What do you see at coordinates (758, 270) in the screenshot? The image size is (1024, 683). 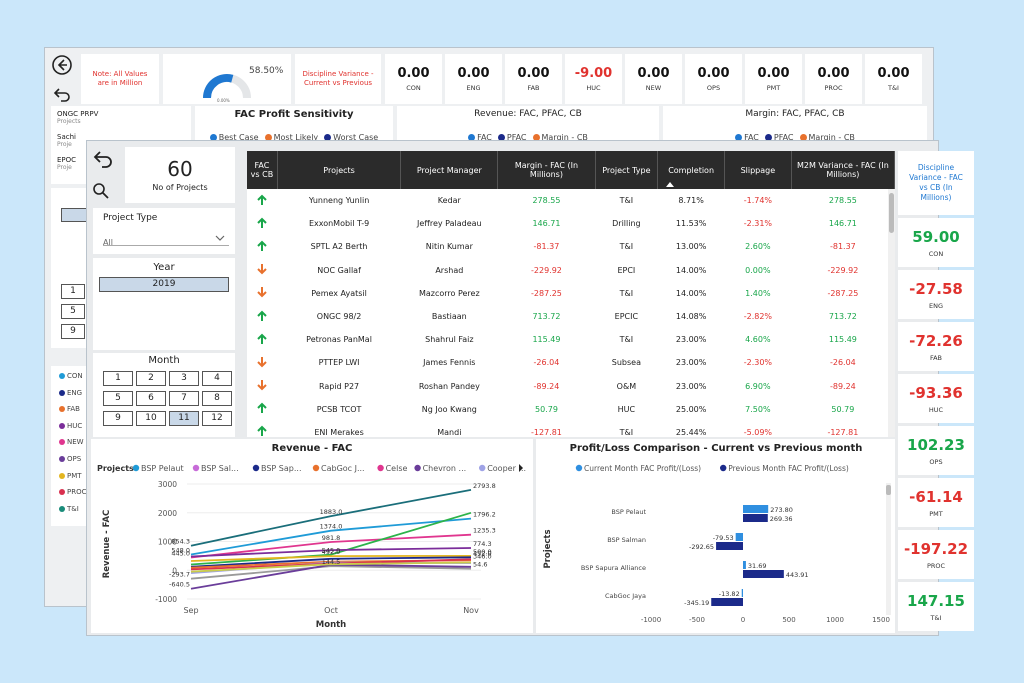 I see `slippage-cell: 0.00%` at bounding box center [758, 270].